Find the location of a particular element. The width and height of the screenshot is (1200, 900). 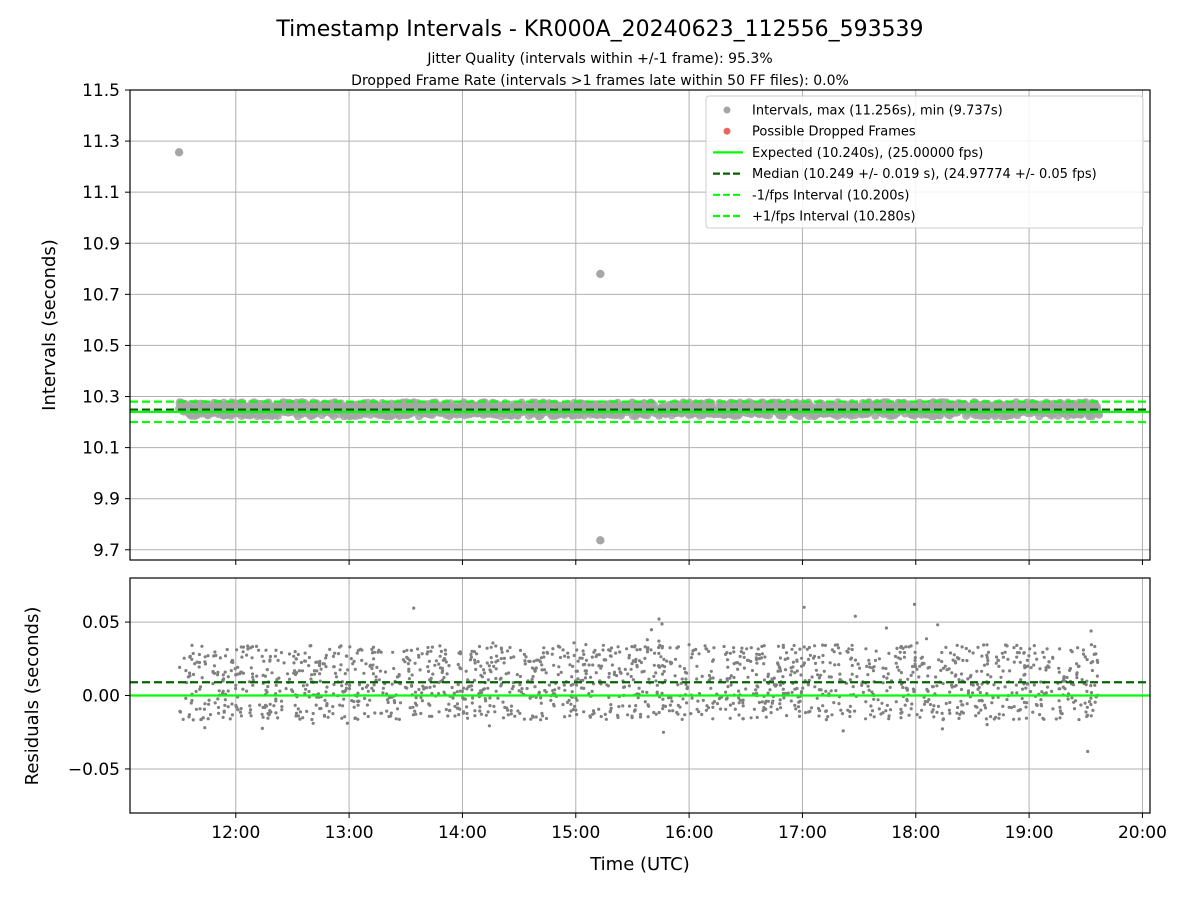

x-tick-label: 20:00 is located at coordinates (1142, 833).